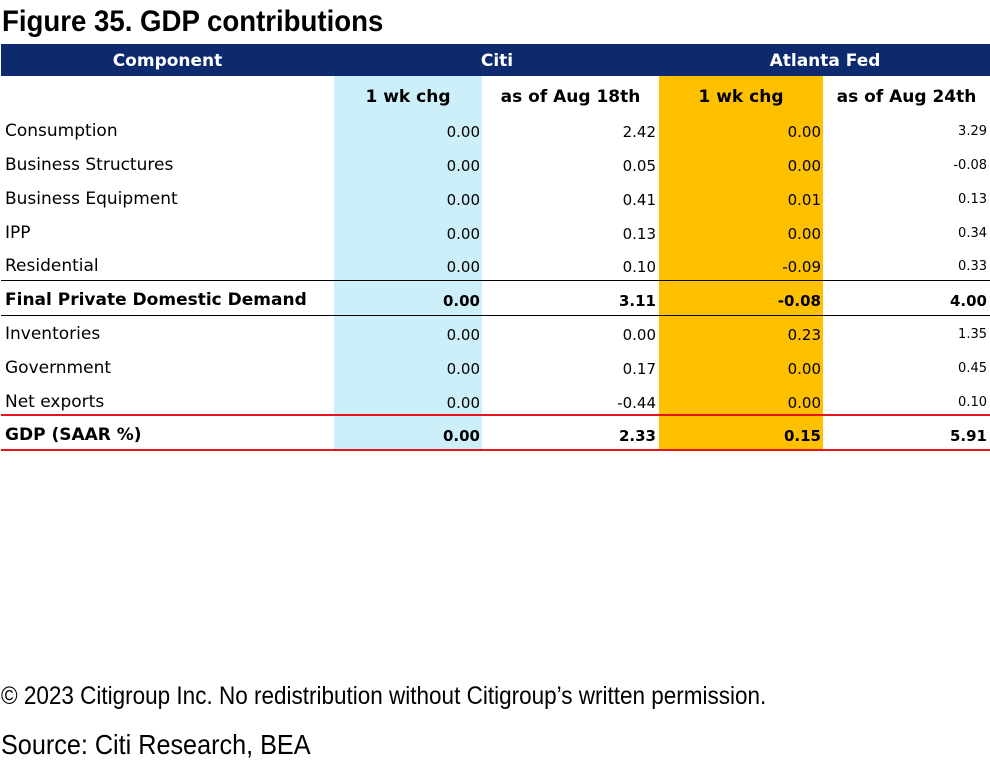  What do you see at coordinates (495, 165) in the screenshot?
I see `table-row: Business Structures 0.00 0.05 0.00 -0.08` at bounding box center [495, 165].